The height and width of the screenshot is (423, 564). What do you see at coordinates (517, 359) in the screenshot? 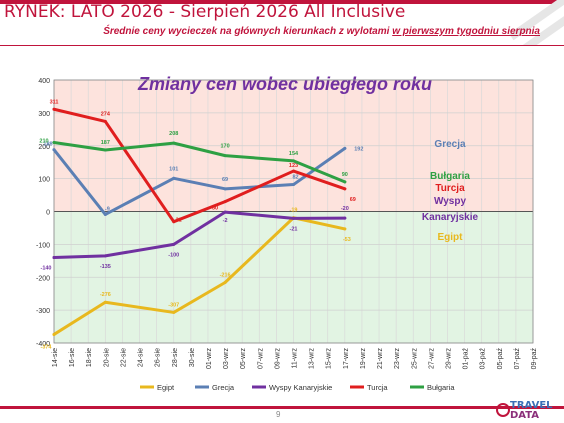
I see `x-tick-label: 07-paź` at bounding box center [517, 359].